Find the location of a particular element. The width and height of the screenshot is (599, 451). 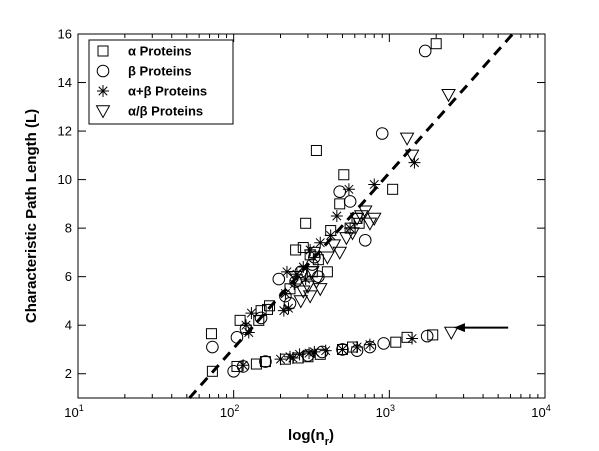

legend-box is located at coordinates (161, 82).